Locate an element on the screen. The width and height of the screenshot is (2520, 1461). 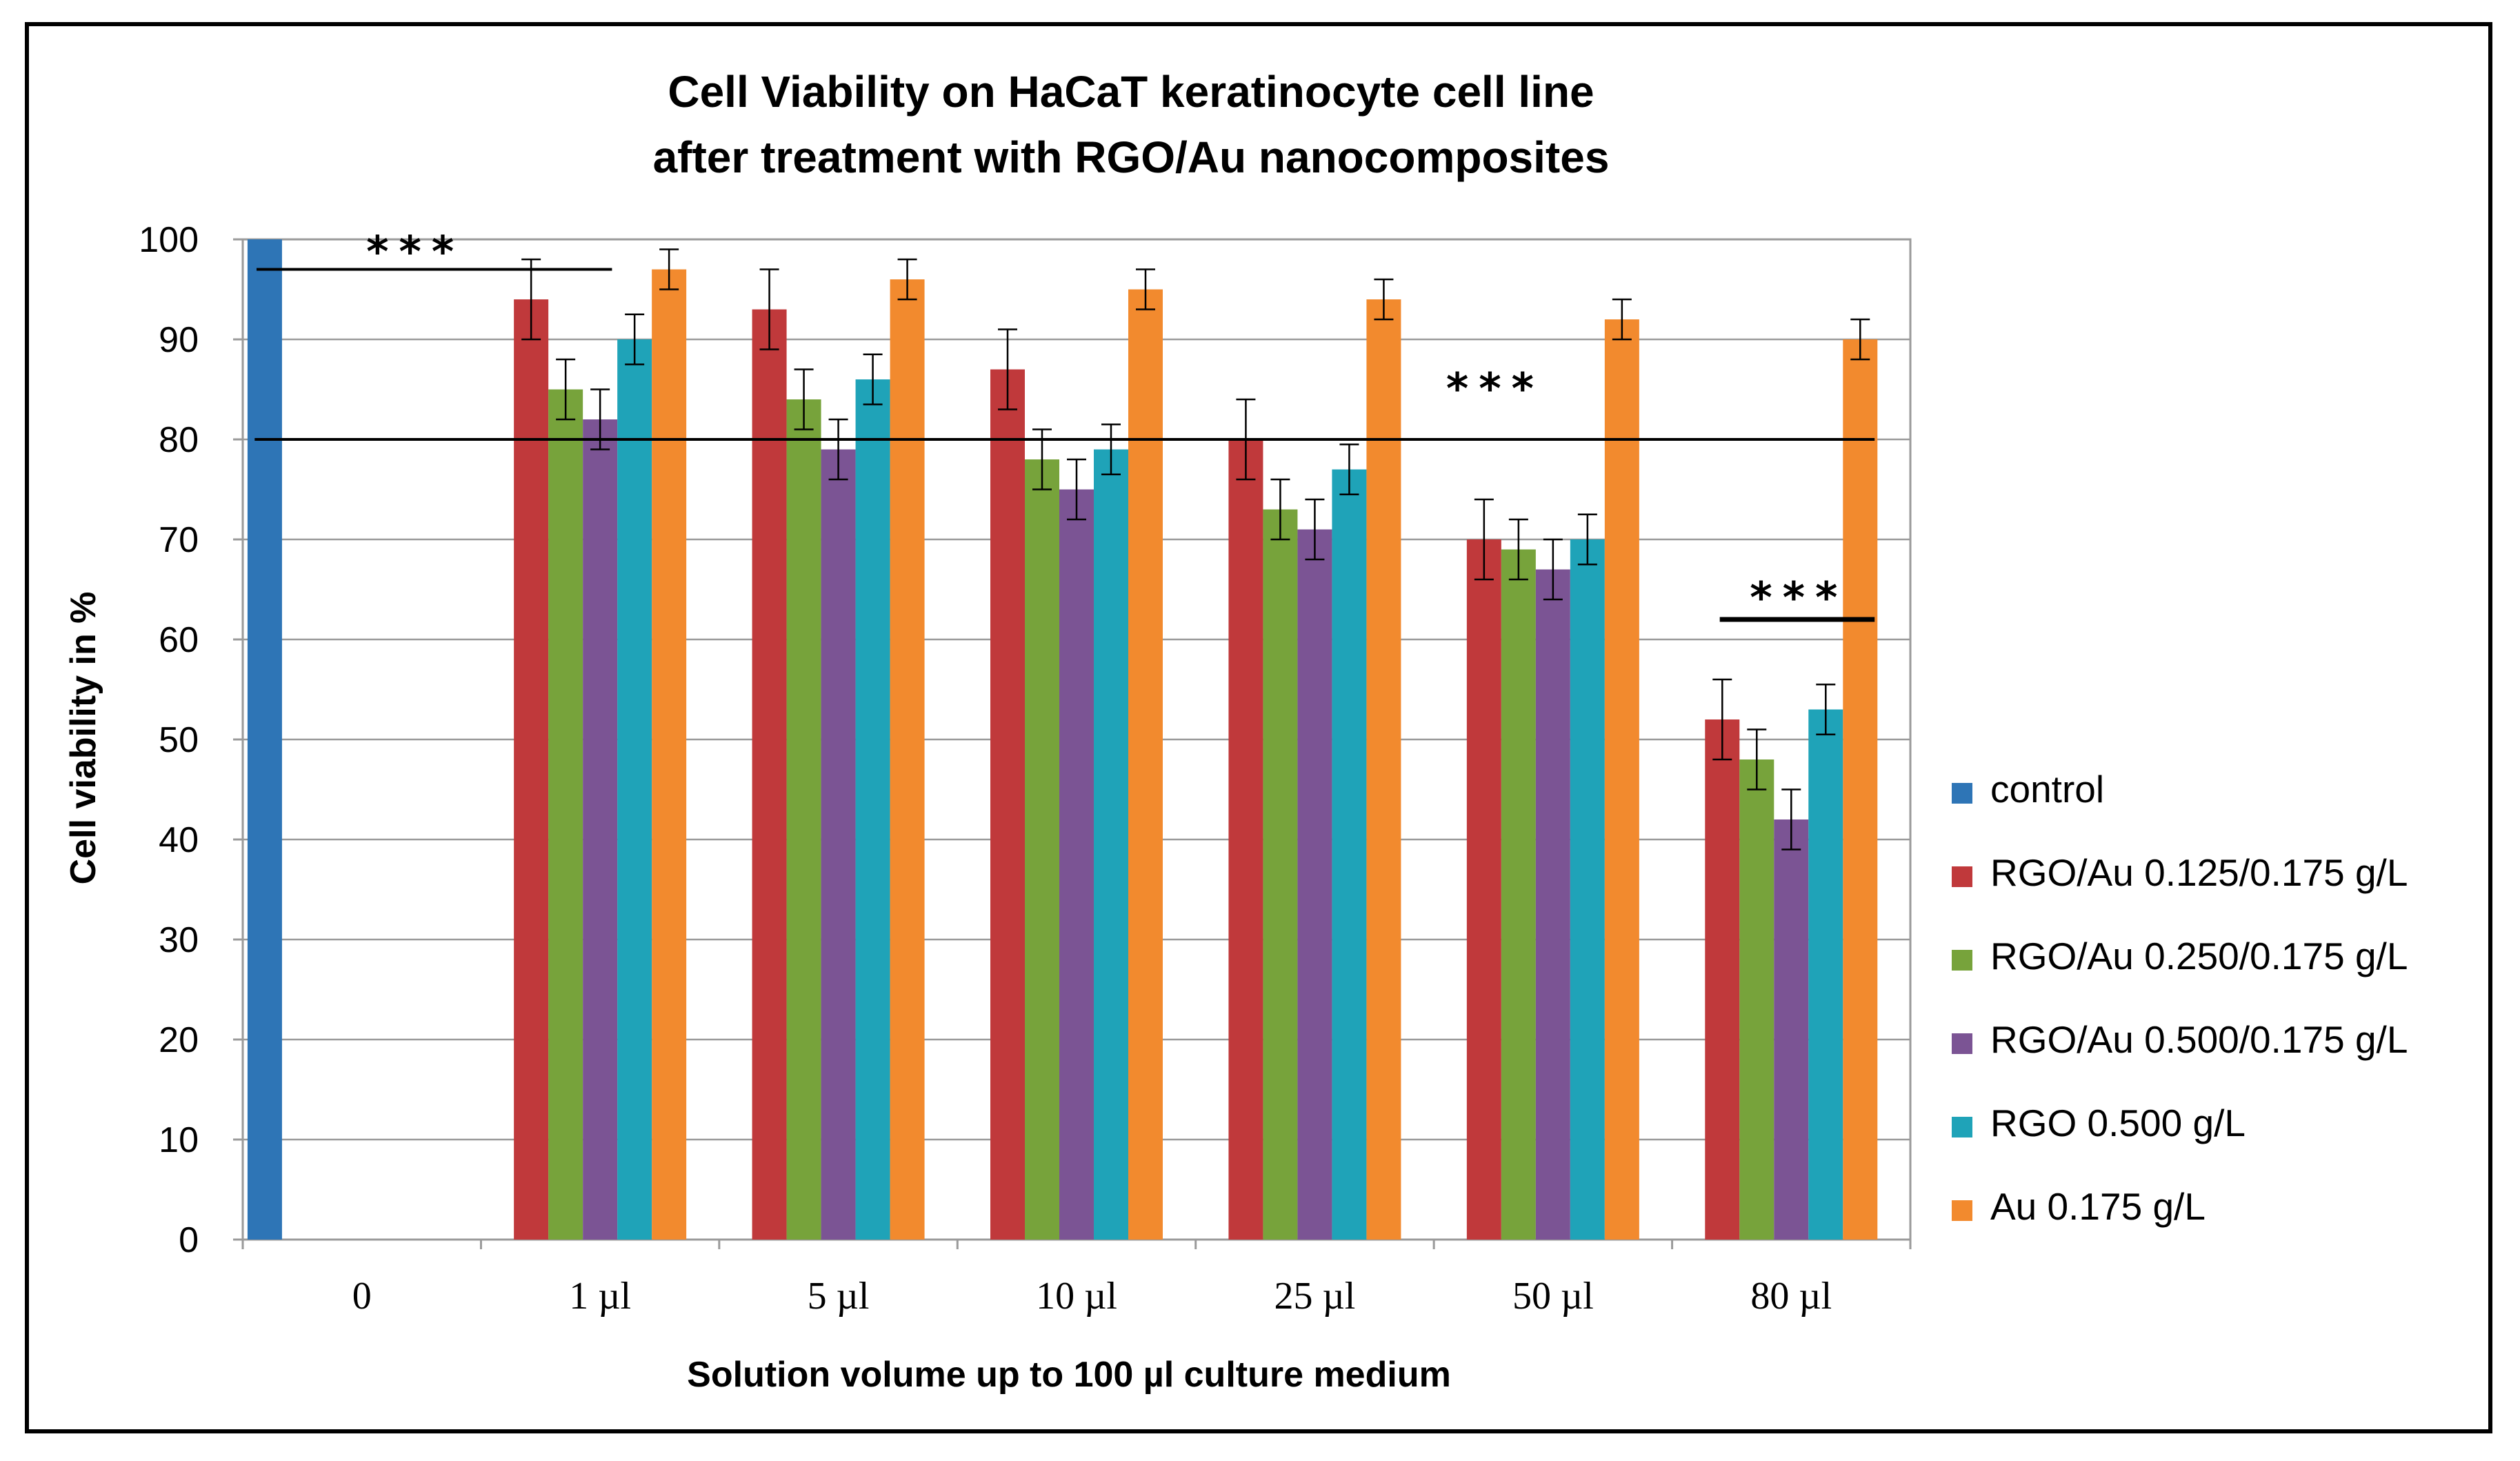
legend-label: RGO/Au 0.250/0.175 g/L is located at coordinates (2199, 956).